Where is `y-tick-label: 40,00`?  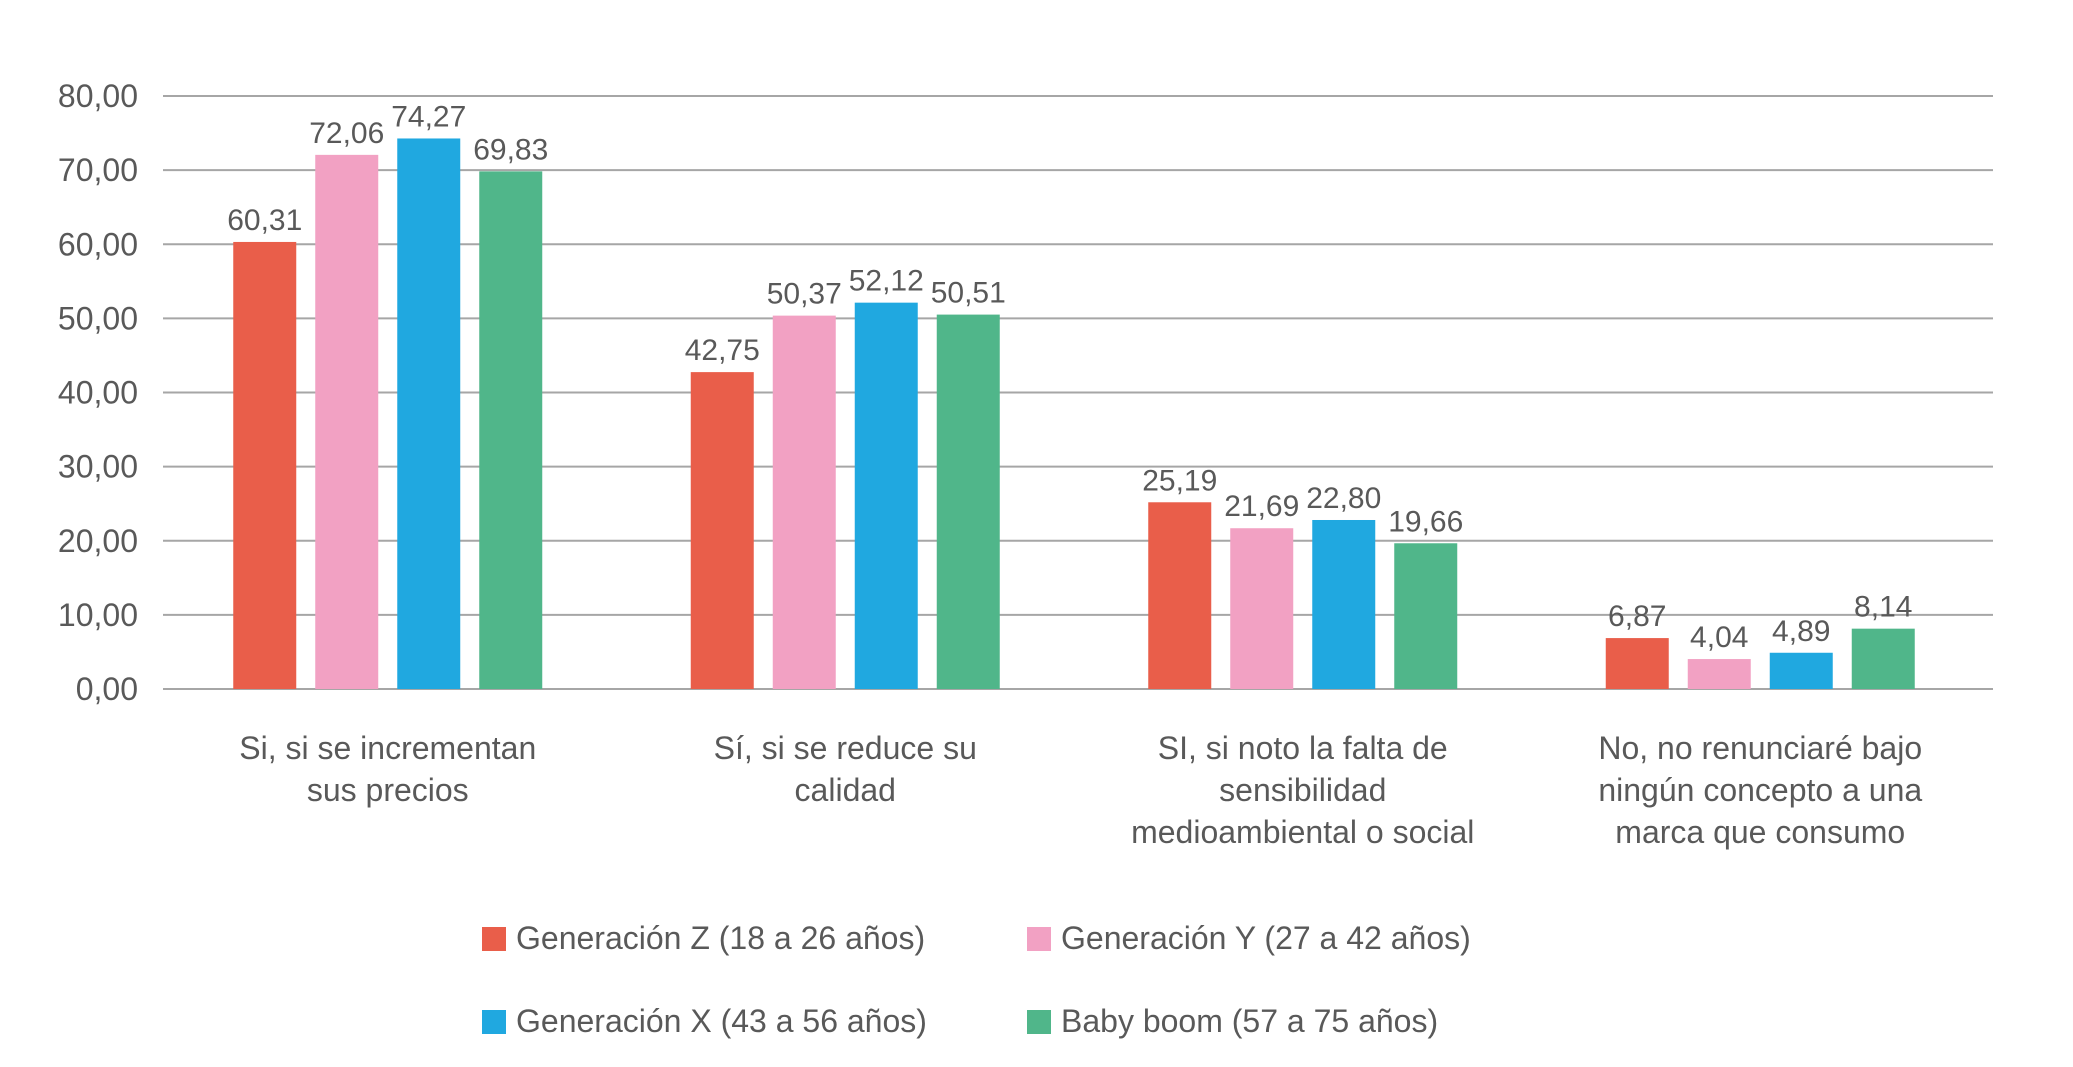
y-tick-label: 40,00 is located at coordinates (98, 393).